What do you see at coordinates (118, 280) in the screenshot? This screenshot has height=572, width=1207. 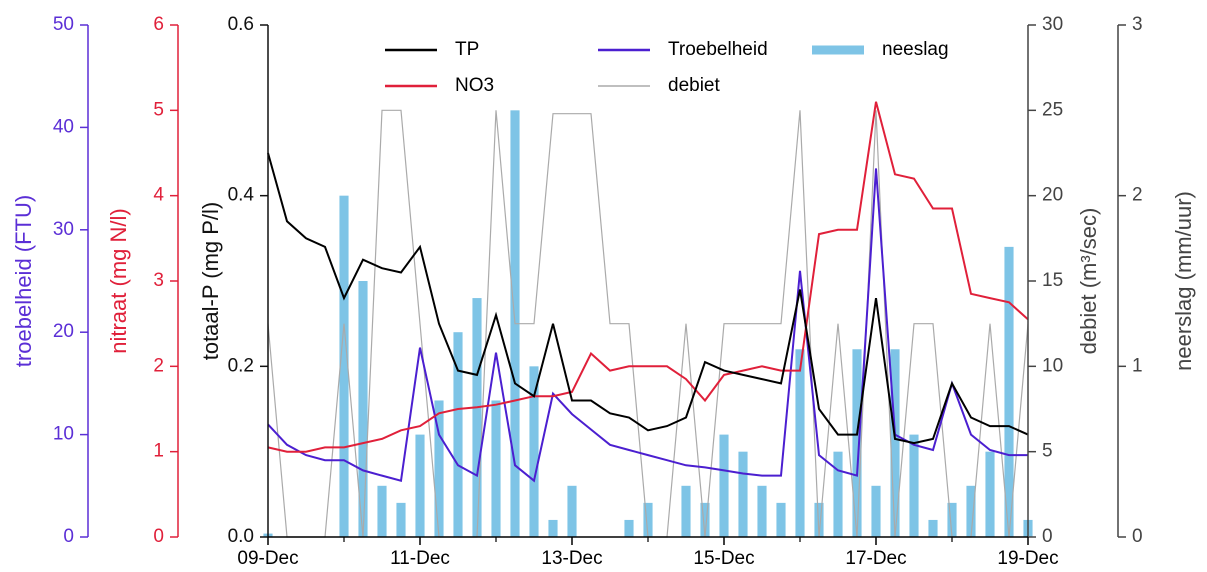 I see `y-axis-title: nitraat (mg N/l)` at bounding box center [118, 280].